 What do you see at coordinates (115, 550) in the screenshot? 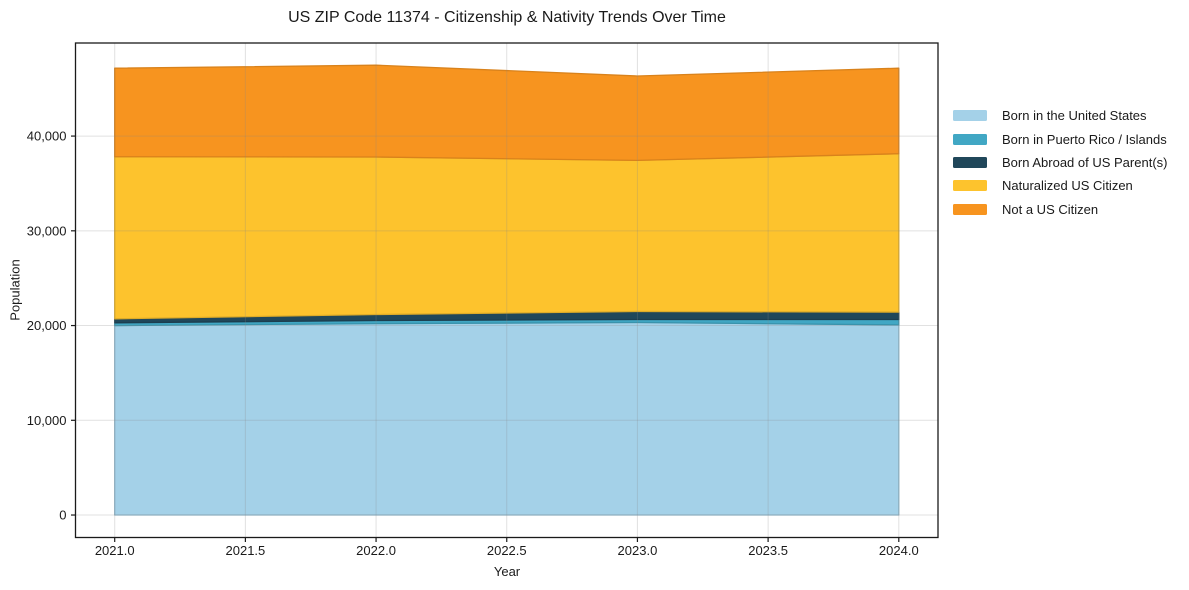
I see `x-tick-label: 2021.0` at bounding box center [115, 550].